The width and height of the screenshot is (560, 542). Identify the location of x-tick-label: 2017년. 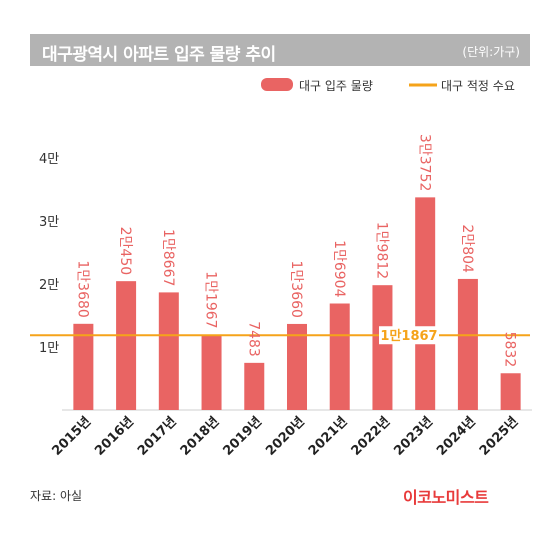
(157, 436).